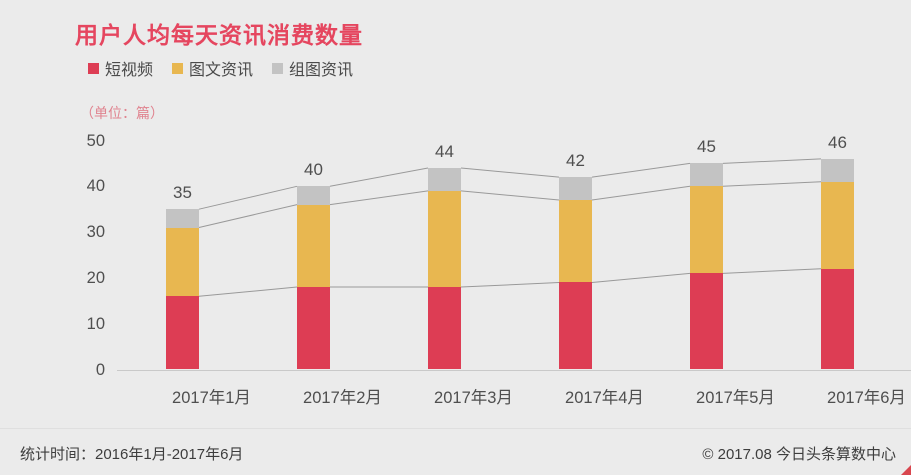 The image size is (911, 475). Describe the element at coordinates (95, 140) in the screenshot. I see `y-axis-tick-label: 50` at that location.